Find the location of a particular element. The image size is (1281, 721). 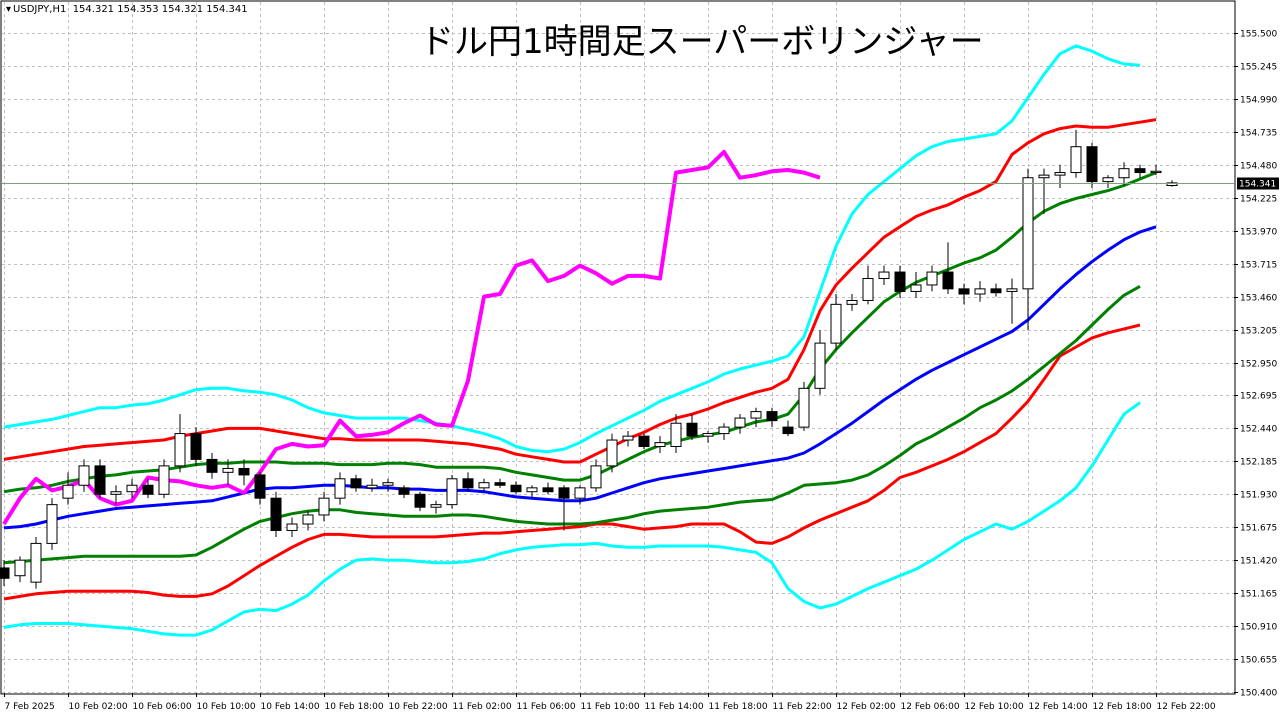

y-tick-label: 152.950 is located at coordinates (1258, 365).